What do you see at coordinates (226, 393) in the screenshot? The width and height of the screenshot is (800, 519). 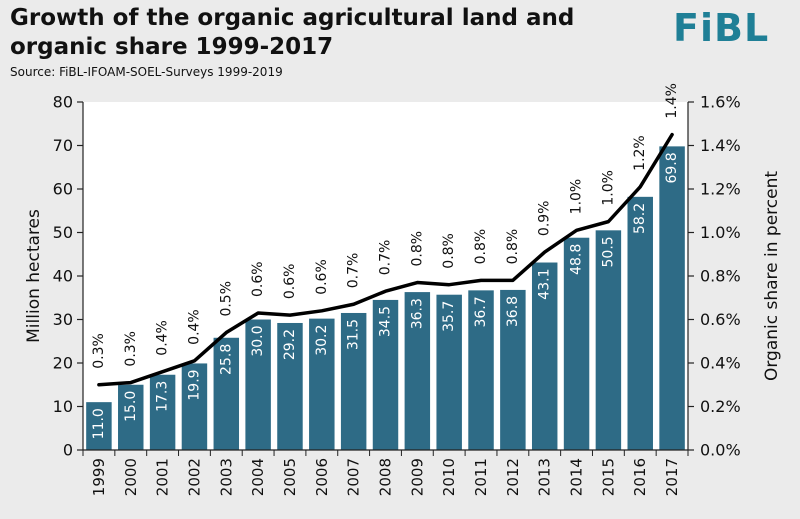 I see `bar-2003` at bounding box center [226, 393].